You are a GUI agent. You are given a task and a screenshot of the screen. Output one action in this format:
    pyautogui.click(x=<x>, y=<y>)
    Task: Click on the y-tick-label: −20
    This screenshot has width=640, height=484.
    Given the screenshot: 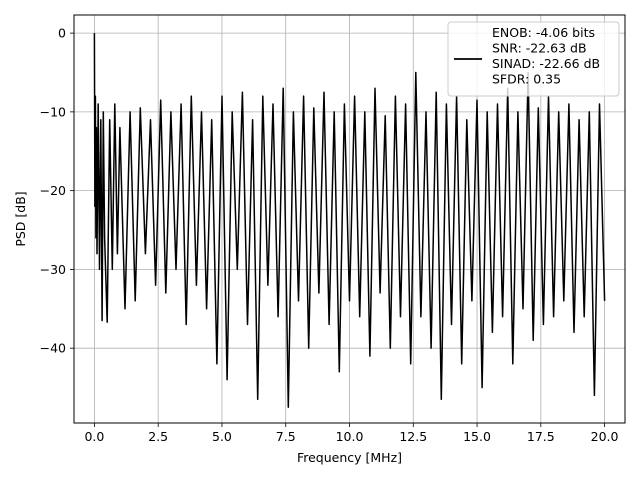 What is the action you would take?
    pyautogui.click(x=53, y=190)
    